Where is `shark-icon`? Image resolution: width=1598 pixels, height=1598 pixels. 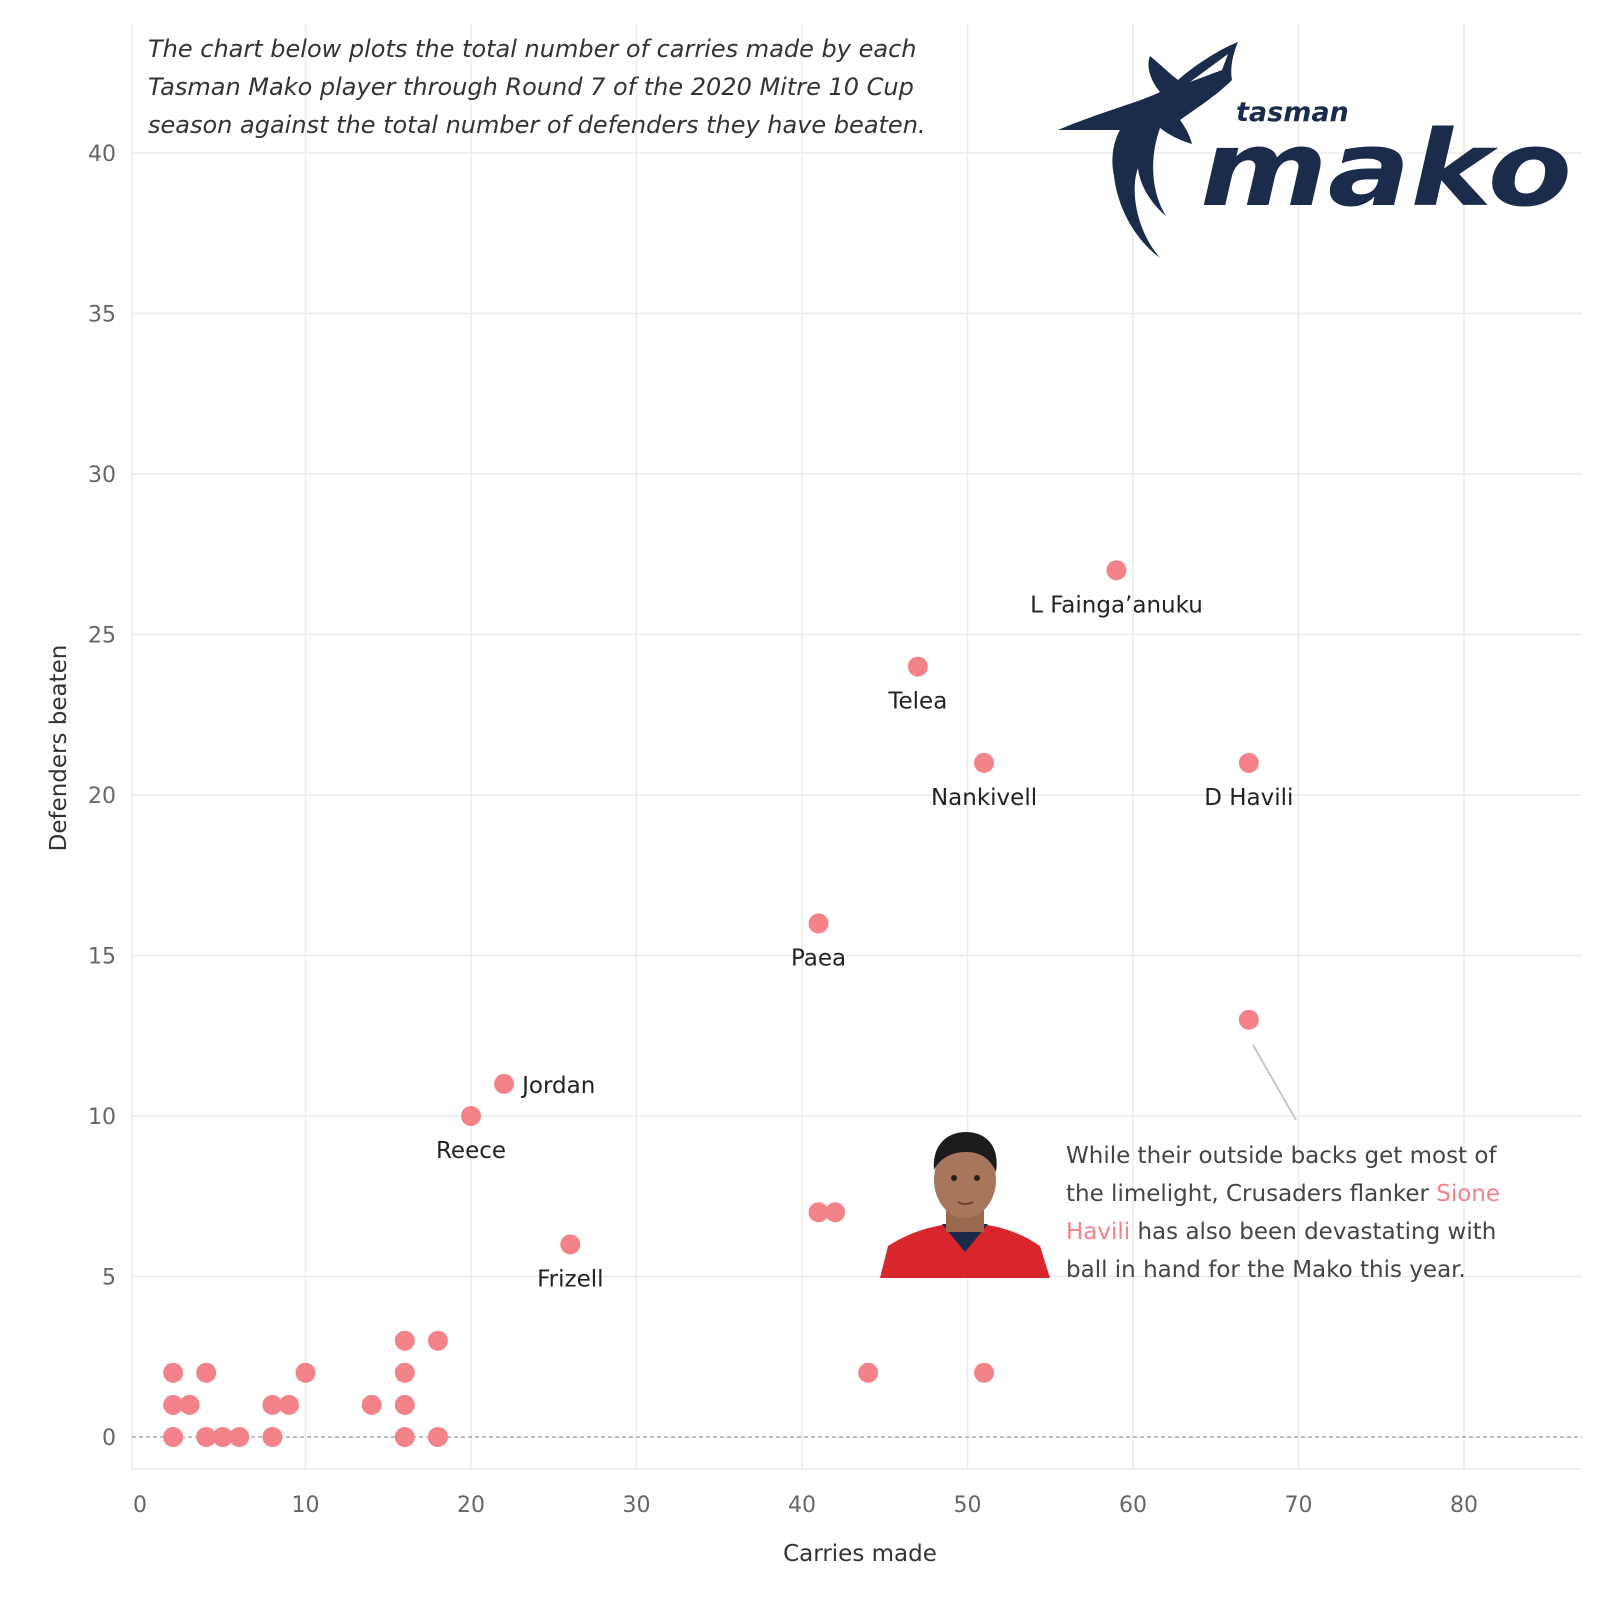 shark-icon is located at coordinates (1148, 150).